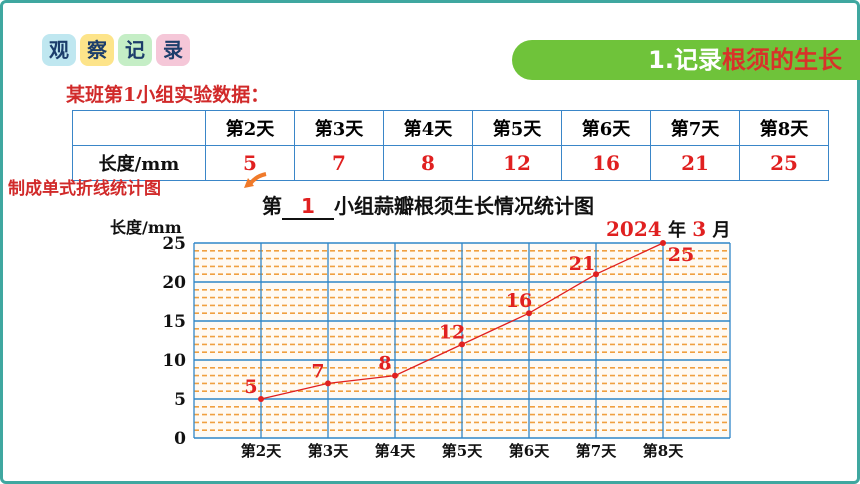 Image resolution: width=860 pixels, height=484 pixels. I want to click on y-axis-label: 长度/mm, so click(146, 227).